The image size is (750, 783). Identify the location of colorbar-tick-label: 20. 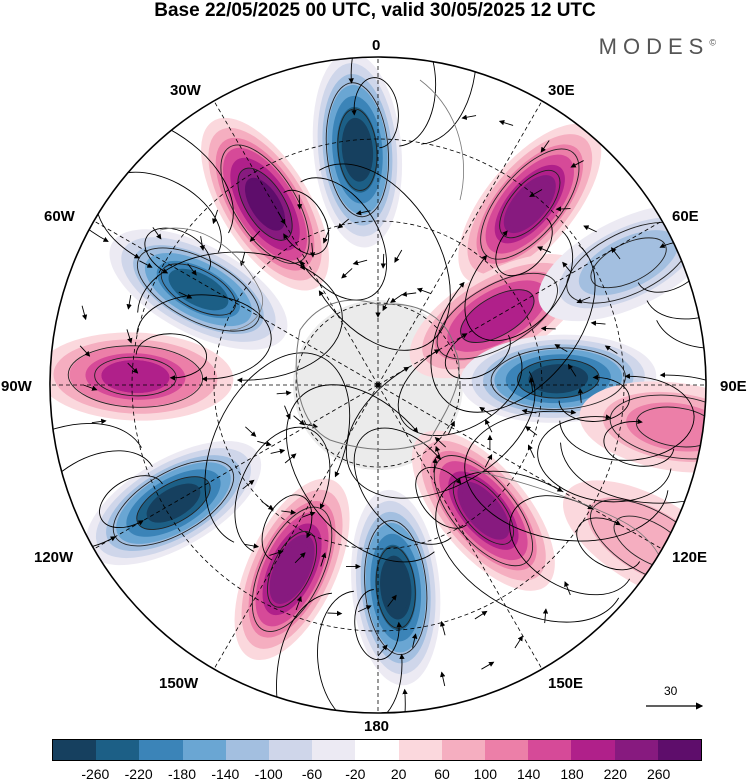
(398, 774).